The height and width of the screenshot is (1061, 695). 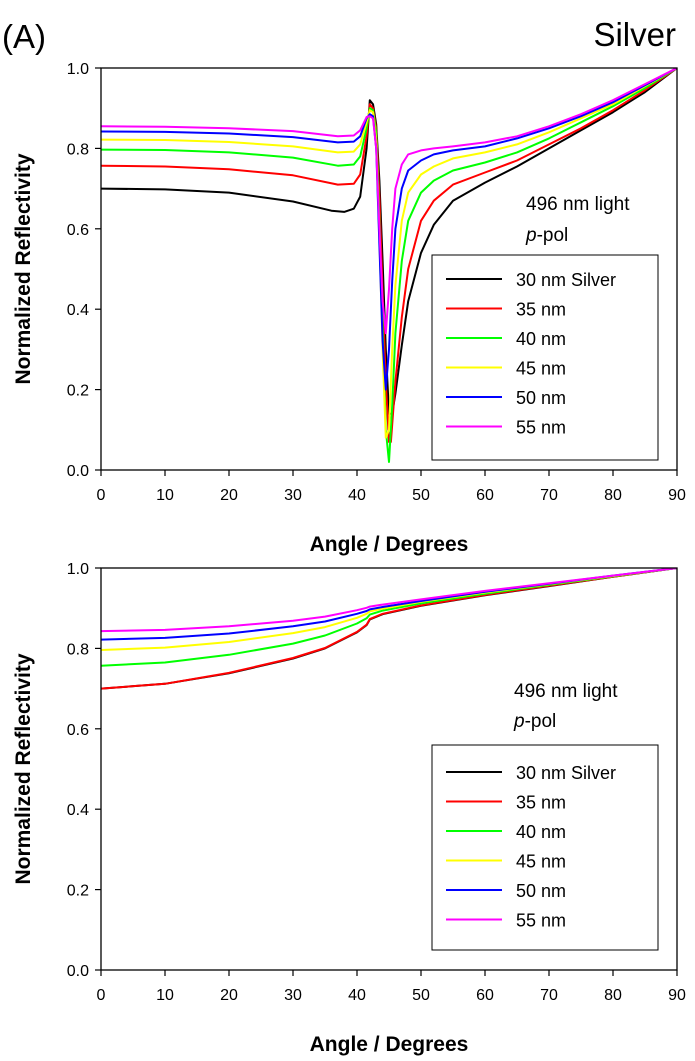 I want to click on panel-label: (A), so click(x=24, y=36).